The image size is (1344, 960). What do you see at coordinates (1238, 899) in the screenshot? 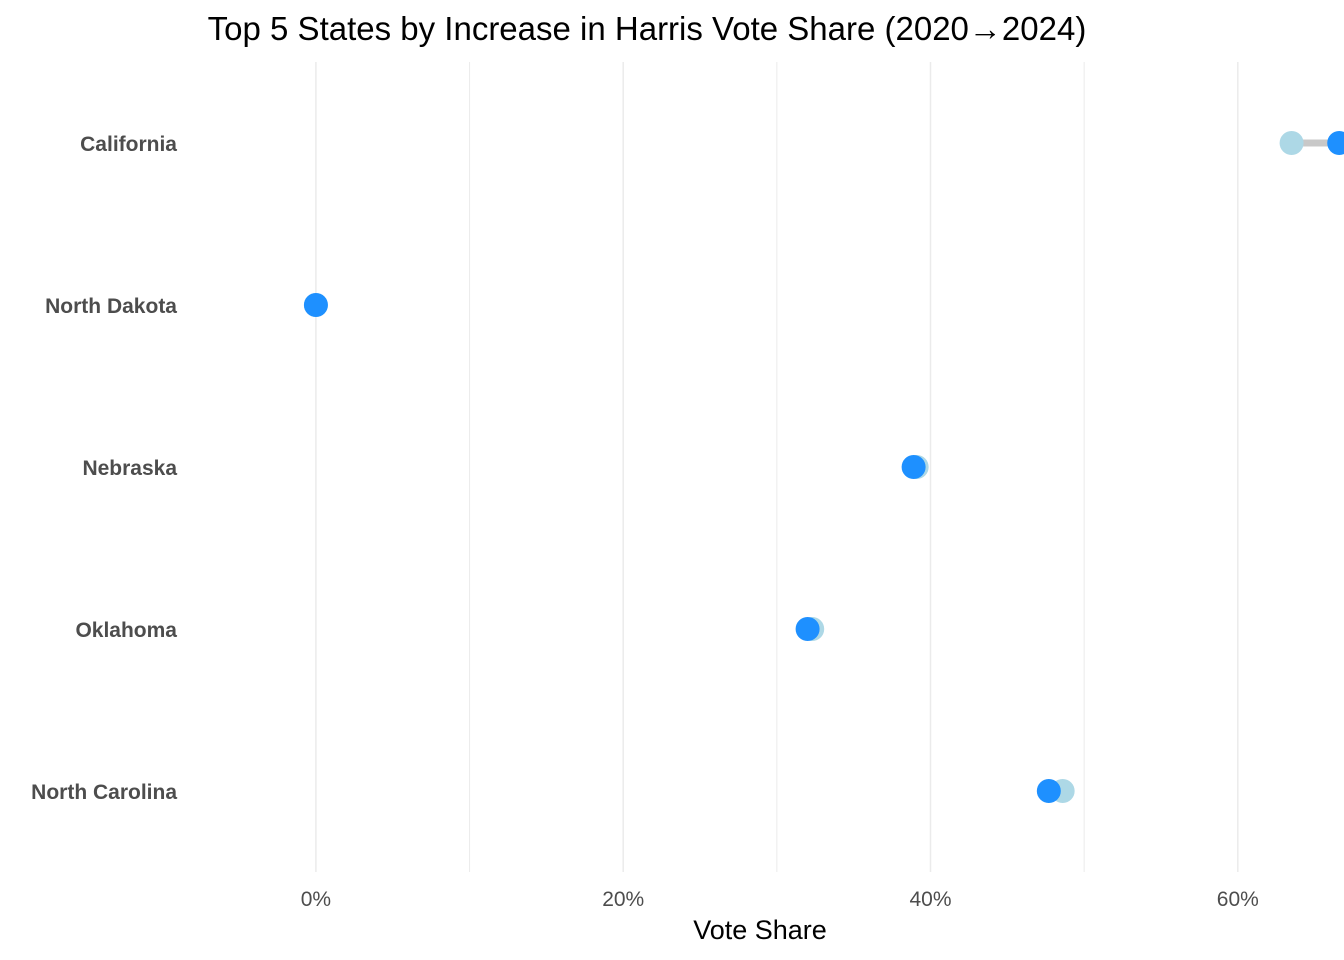
I see `x-tick-label: 60%` at bounding box center [1238, 899].